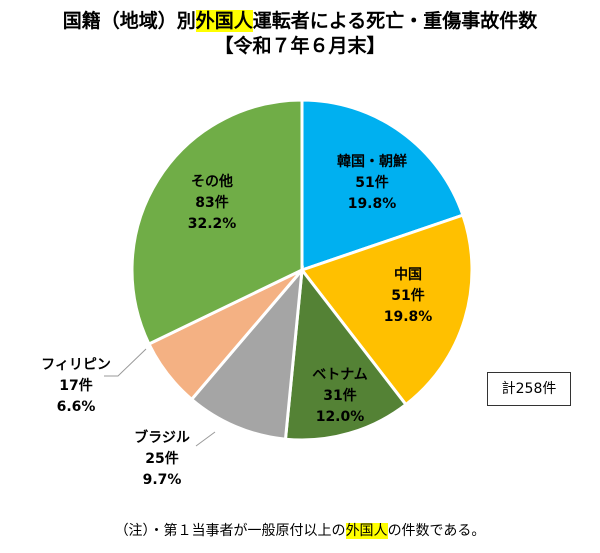 Image resolution: width=600 pixels, height=553 pixels. What do you see at coordinates (529, 389) in the screenshot?
I see `total-box: 計258件` at bounding box center [529, 389].